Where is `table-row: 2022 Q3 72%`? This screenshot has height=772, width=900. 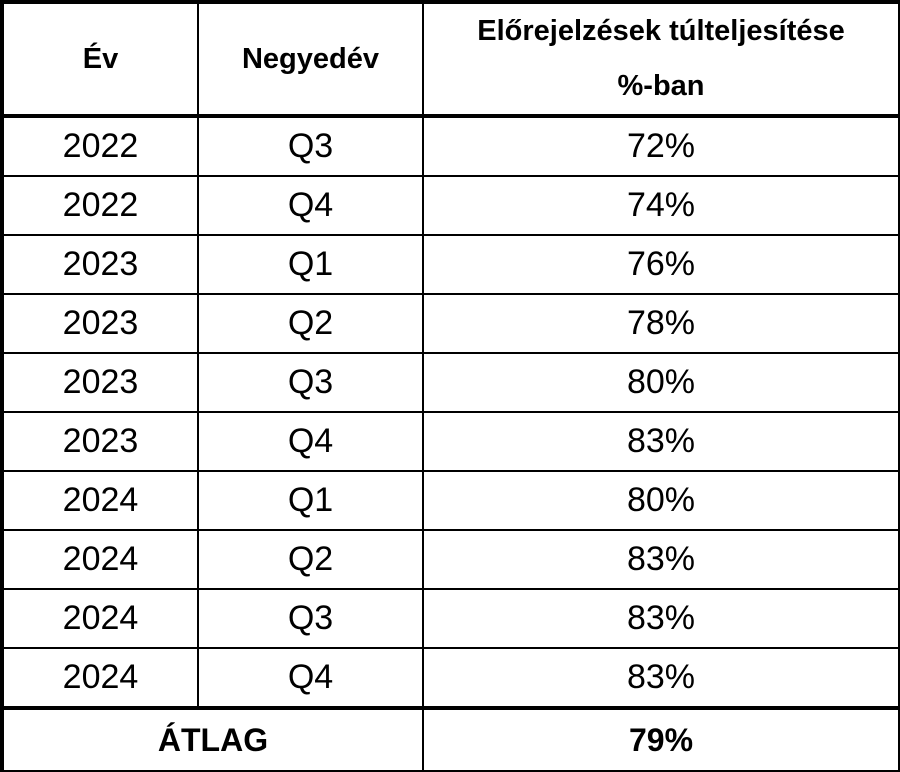
table-row: 2022 Q3 72% is located at coordinates (451, 146).